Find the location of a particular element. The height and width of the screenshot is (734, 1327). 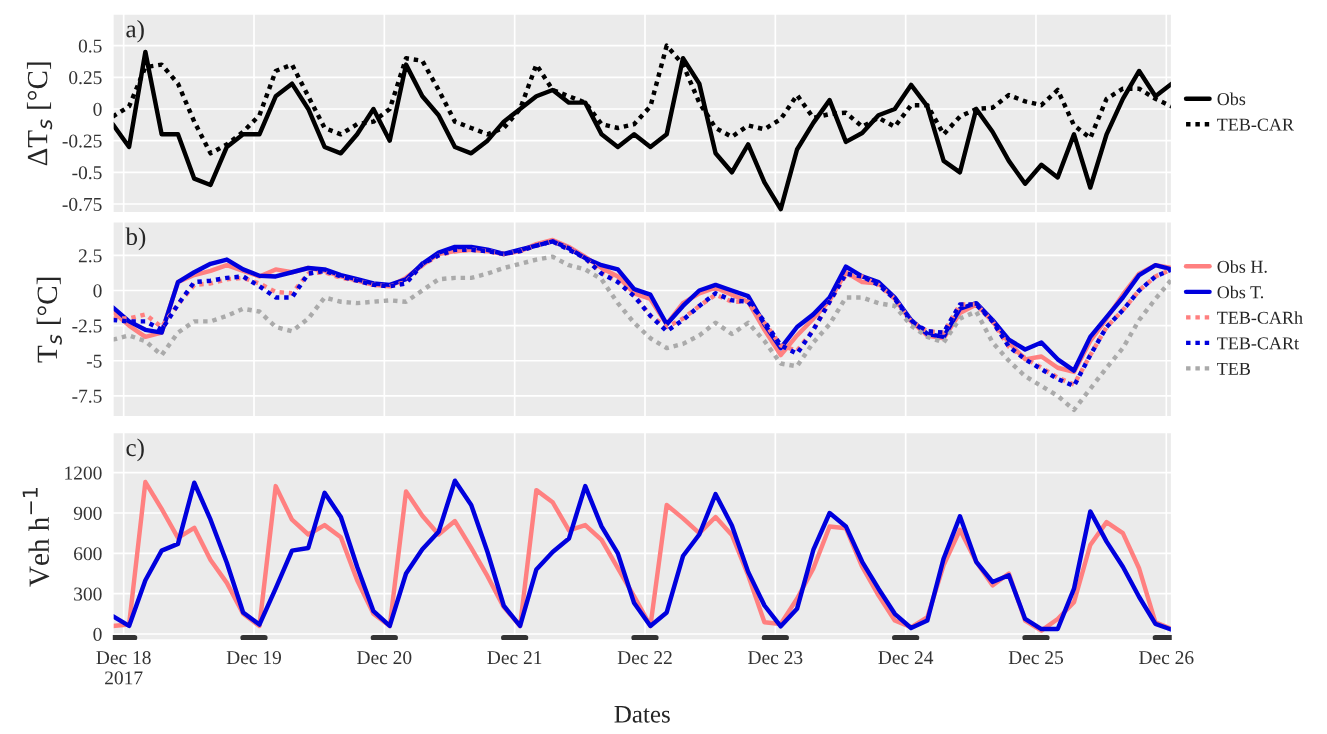

legend-label: TEB-CARh is located at coordinates (1260, 317).